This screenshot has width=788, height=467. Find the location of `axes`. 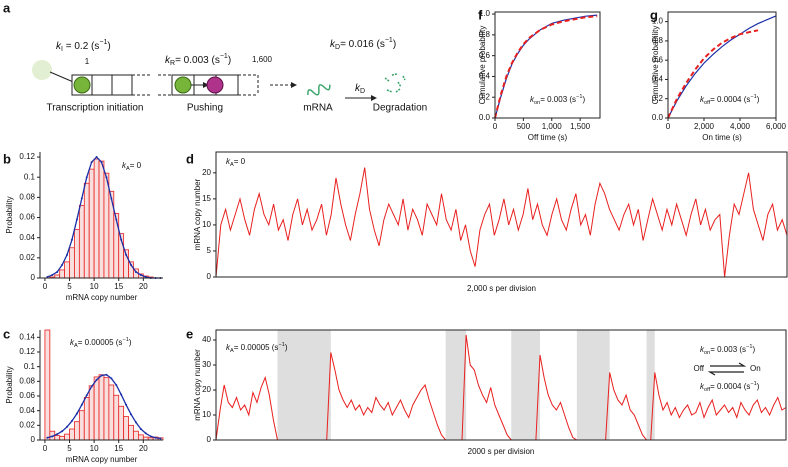

axes is located at coordinates (101, 385).